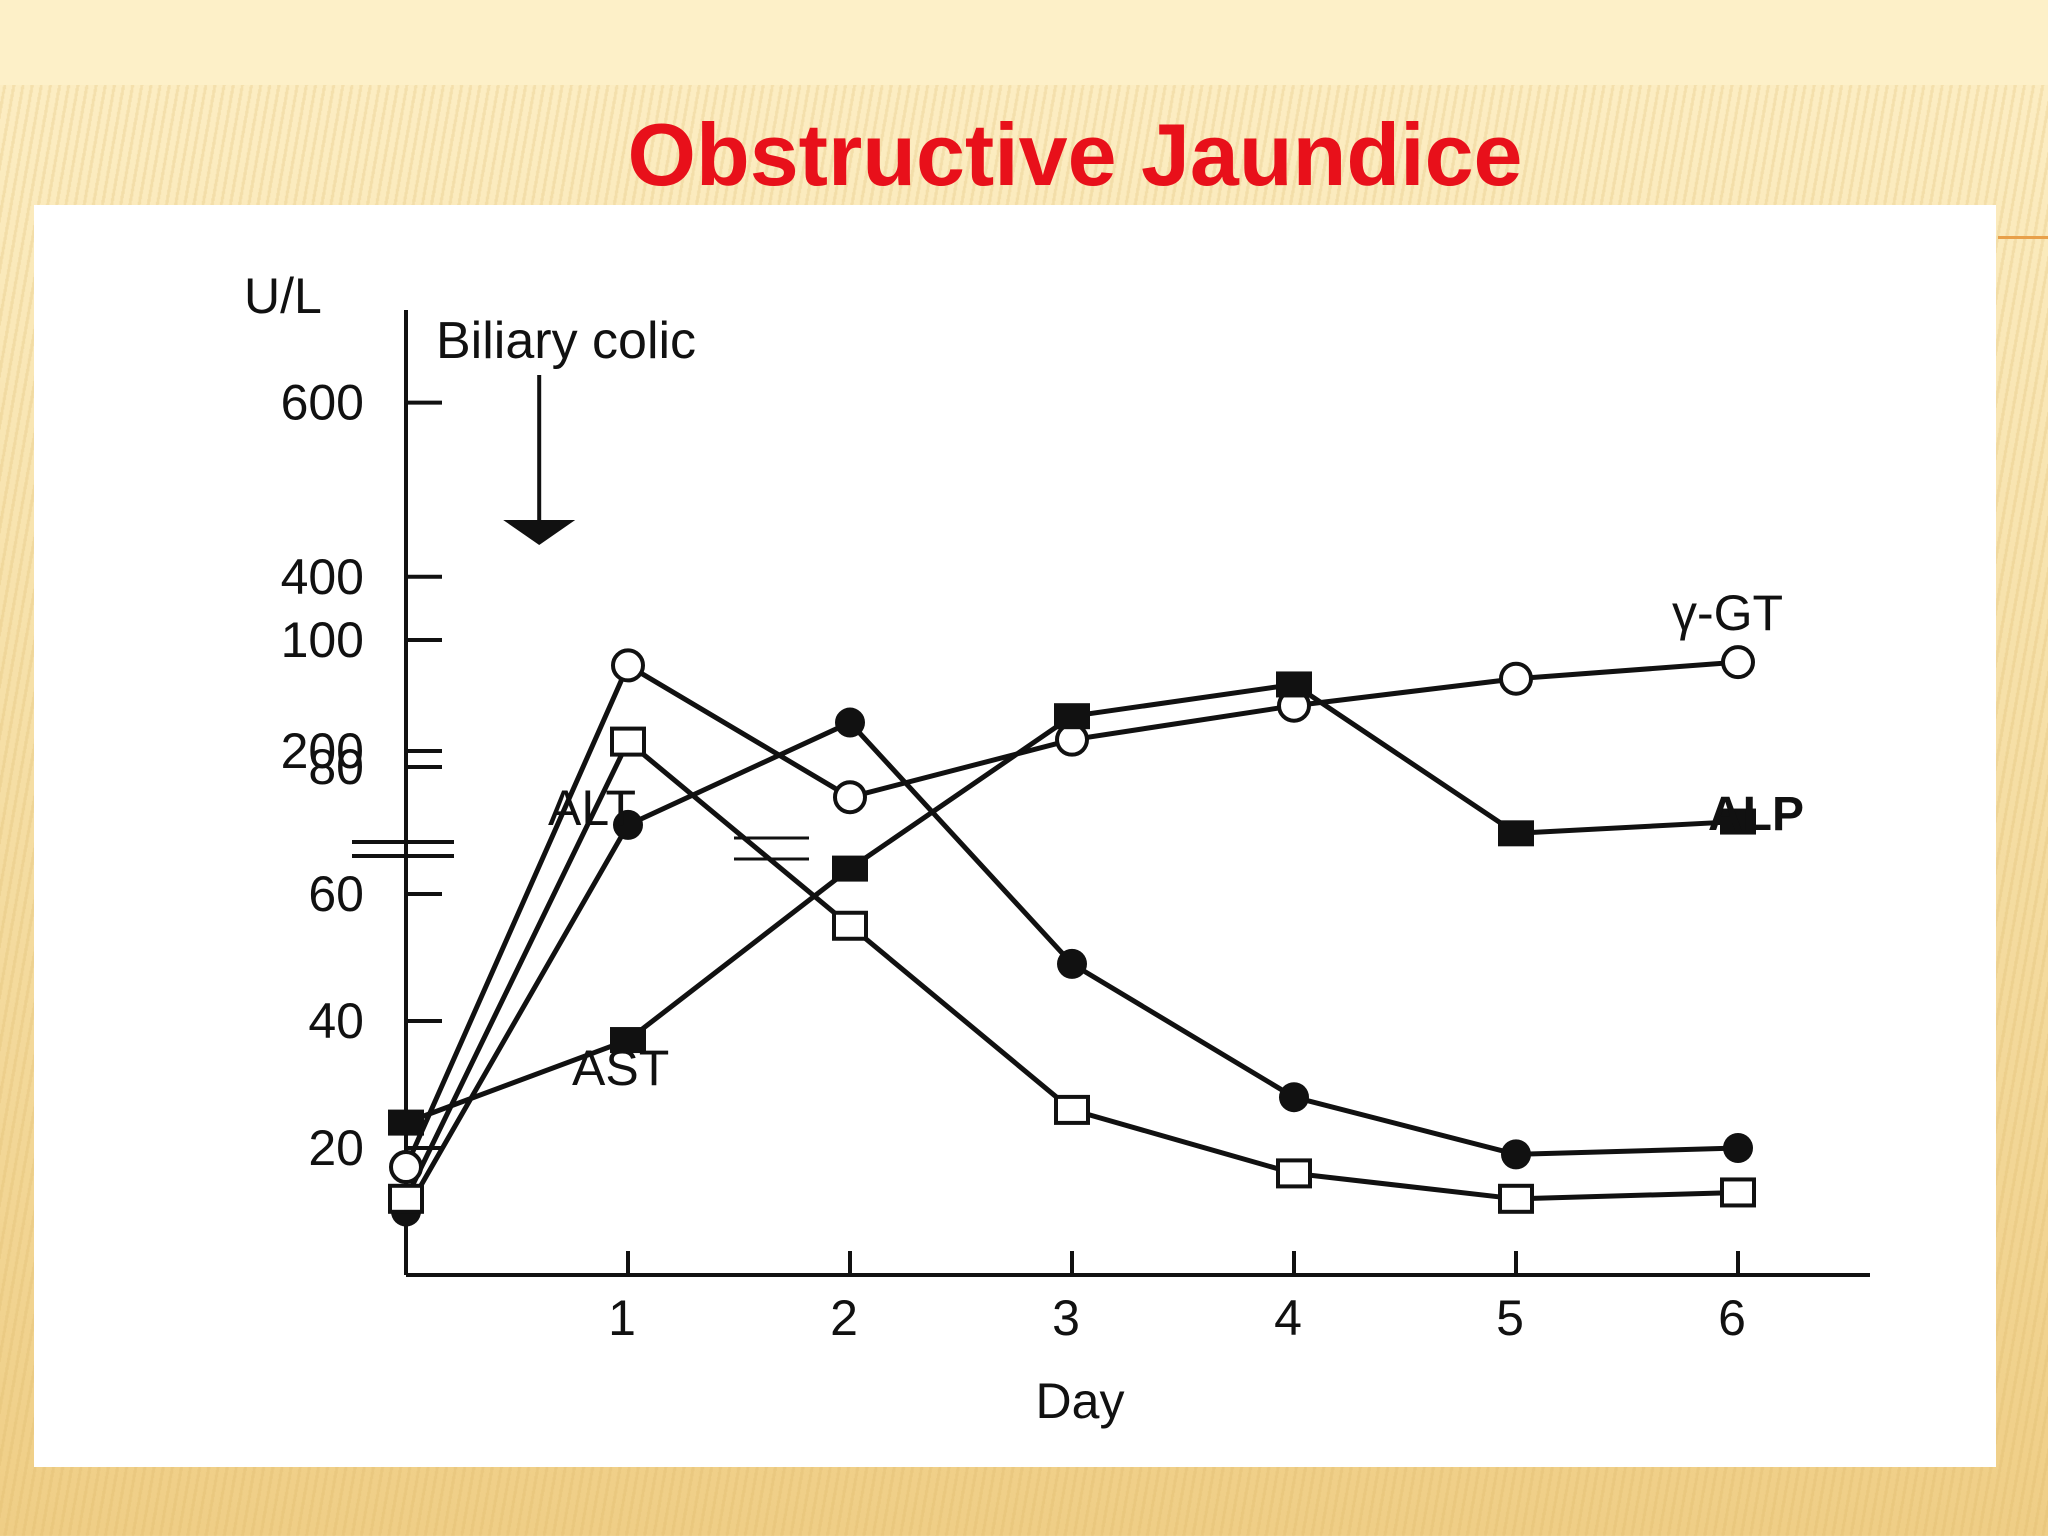 This screenshot has width=2048, height=1536. What do you see at coordinates (336, 1148) in the screenshot?
I see `y-tick-label: 20` at bounding box center [336, 1148].